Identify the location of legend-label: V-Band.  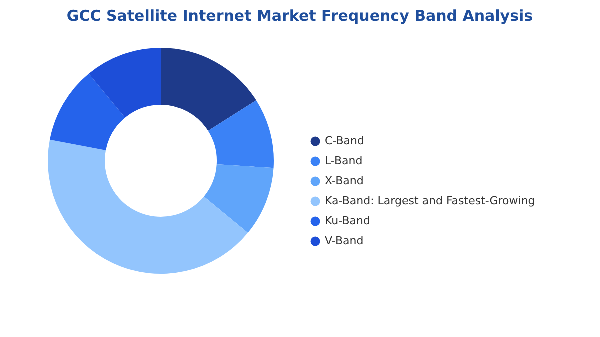
(344, 241).